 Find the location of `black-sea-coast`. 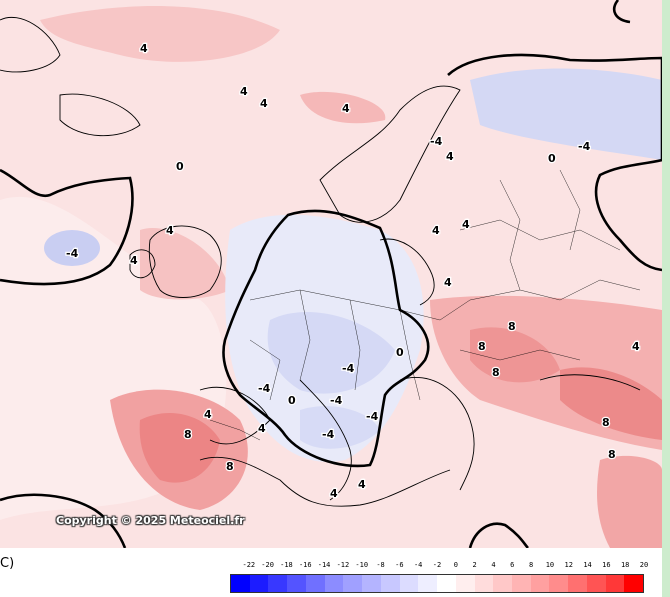

black-sea-coast is located at coordinates (590, 382).